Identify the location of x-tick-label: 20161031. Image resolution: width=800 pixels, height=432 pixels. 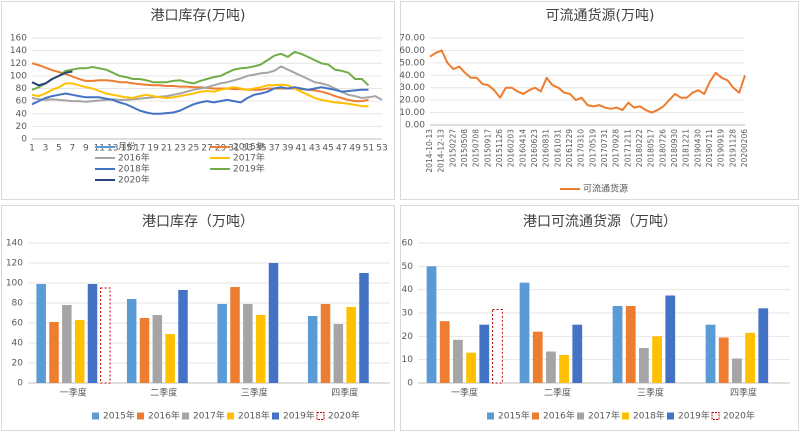
(557, 148).